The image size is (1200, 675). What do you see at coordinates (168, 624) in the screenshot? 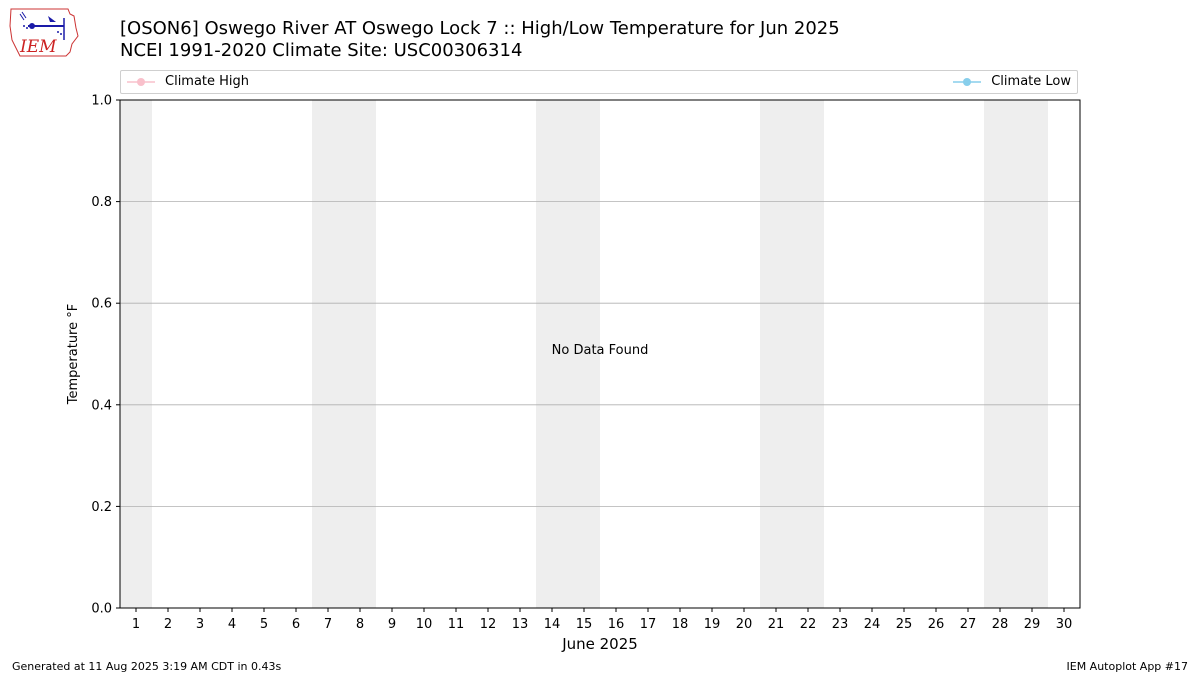
I see `x-tick-label: 2` at bounding box center [168, 624].